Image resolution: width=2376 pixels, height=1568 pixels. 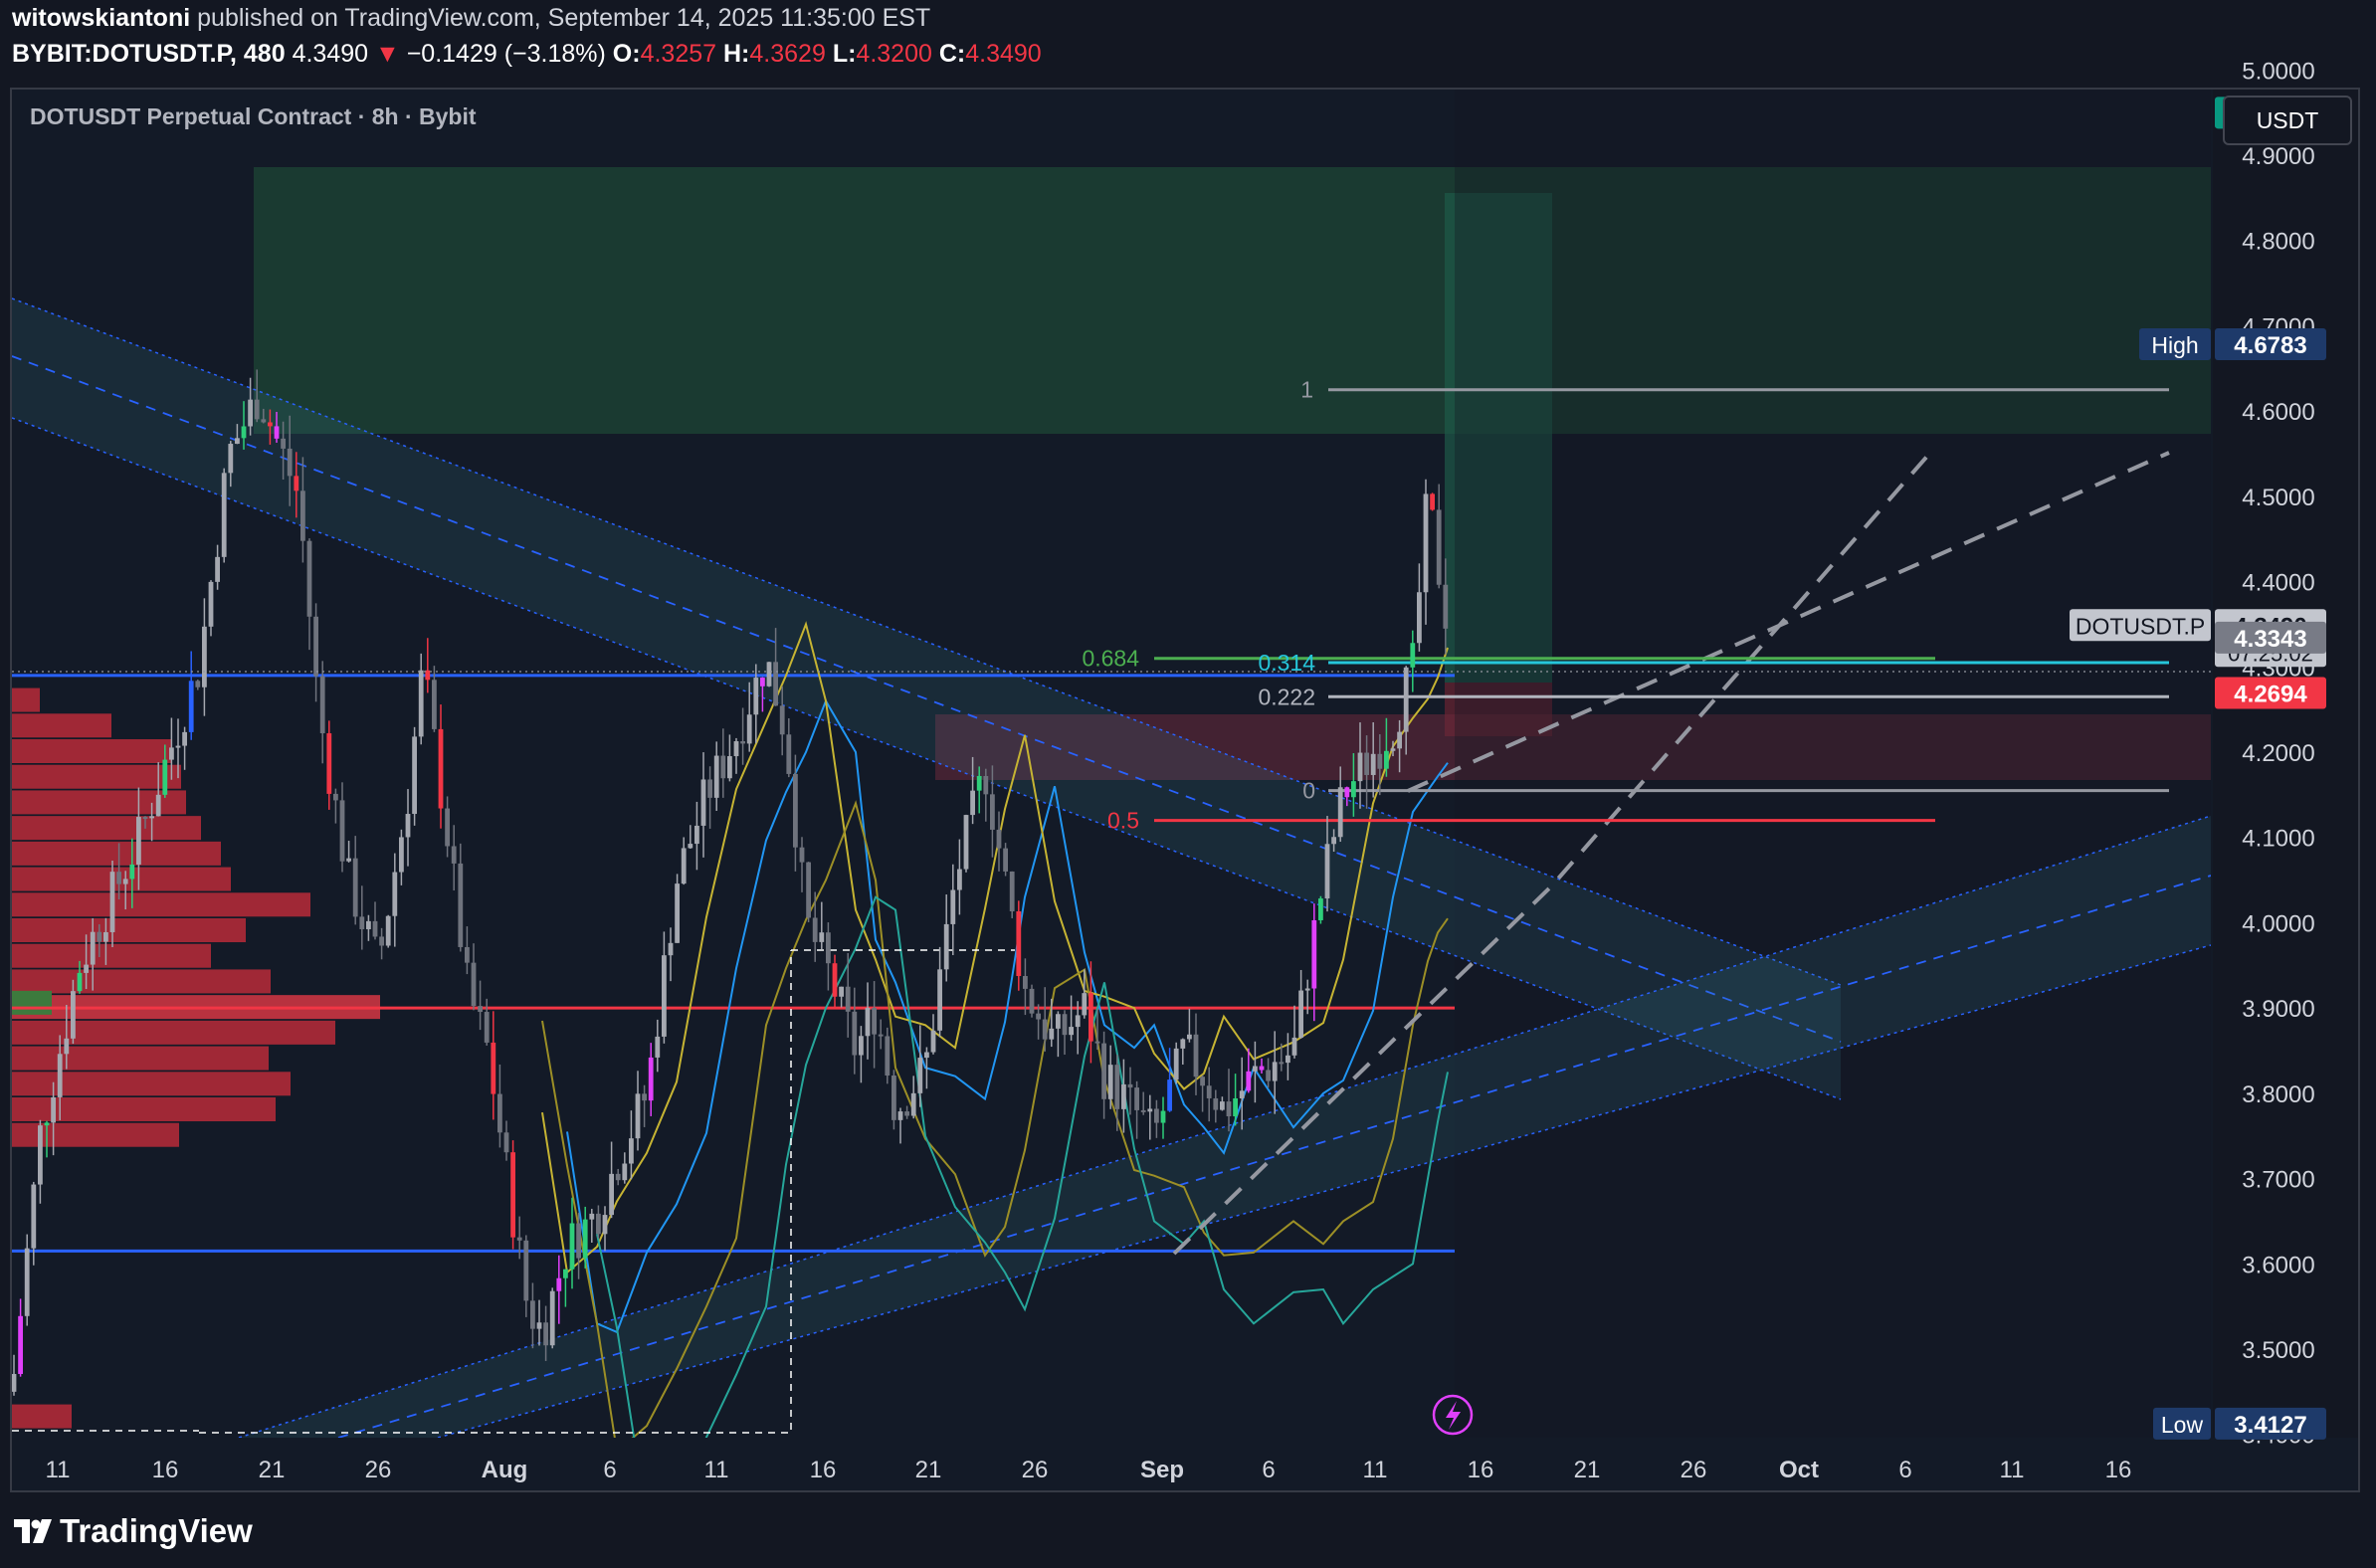 What do you see at coordinates (2278, 583) in the screenshot?
I see `price-tick-label: 4.4000` at bounding box center [2278, 583].